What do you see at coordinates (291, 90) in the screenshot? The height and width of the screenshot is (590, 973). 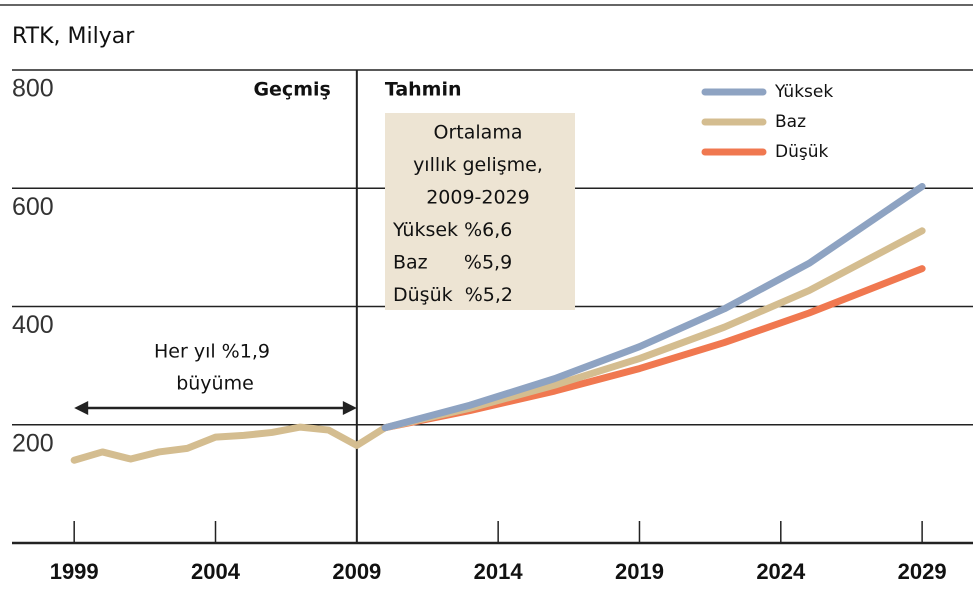 I see `past-label: Geçmiş` at bounding box center [291, 90].